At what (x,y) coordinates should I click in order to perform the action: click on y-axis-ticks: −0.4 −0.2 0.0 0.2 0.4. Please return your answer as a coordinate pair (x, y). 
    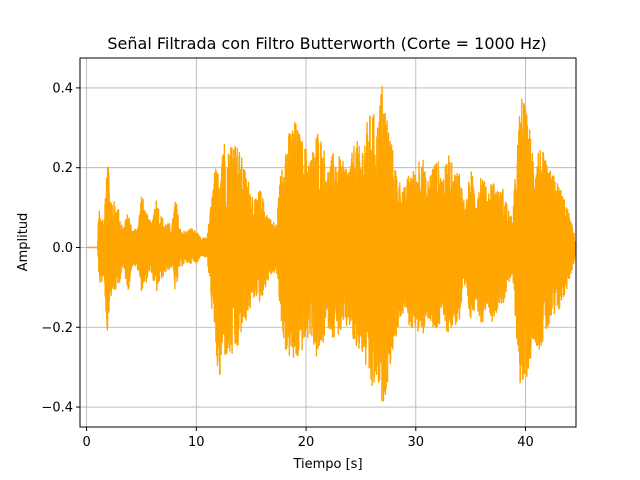
    Looking at the image, I should click on (60, 248).